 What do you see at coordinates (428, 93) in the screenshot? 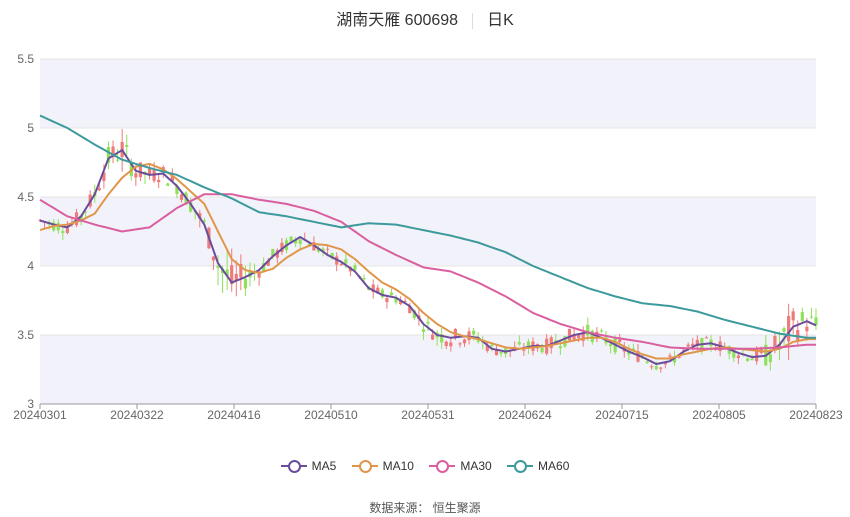
I see `band` at bounding box center [428, 93].